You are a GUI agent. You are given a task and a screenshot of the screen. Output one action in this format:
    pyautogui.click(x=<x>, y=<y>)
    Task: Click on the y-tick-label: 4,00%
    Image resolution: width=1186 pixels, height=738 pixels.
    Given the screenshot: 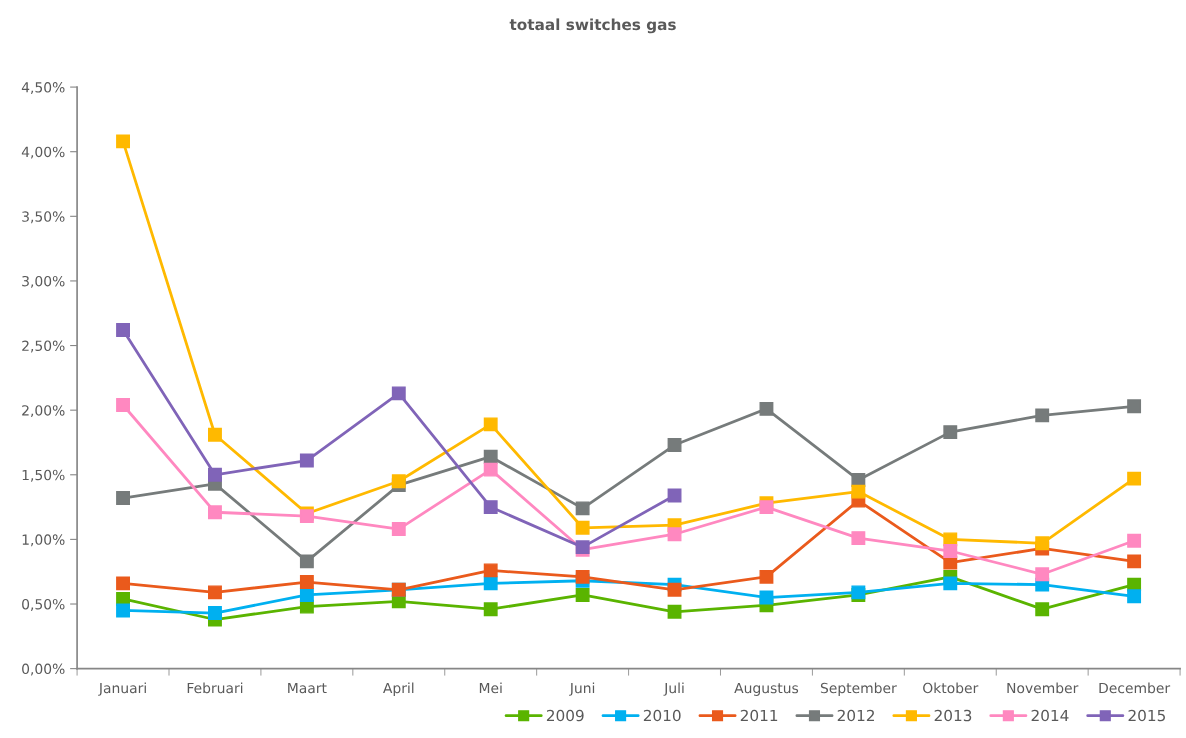 What is the action you would take?
    pyautogui.click(x=43, y=152)
    